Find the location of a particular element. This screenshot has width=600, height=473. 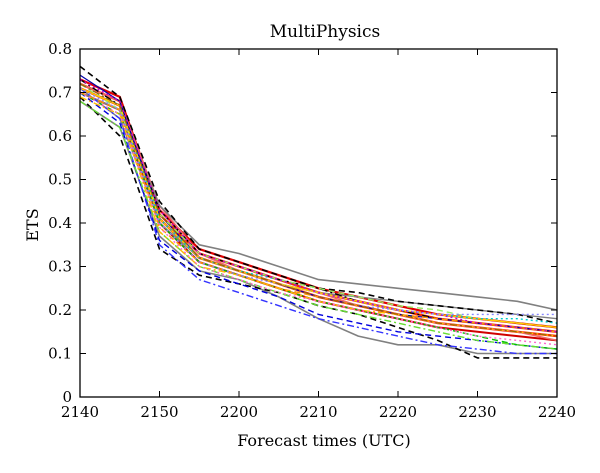

y-tick-label: 0.7 is located at coordinates (60, 93).